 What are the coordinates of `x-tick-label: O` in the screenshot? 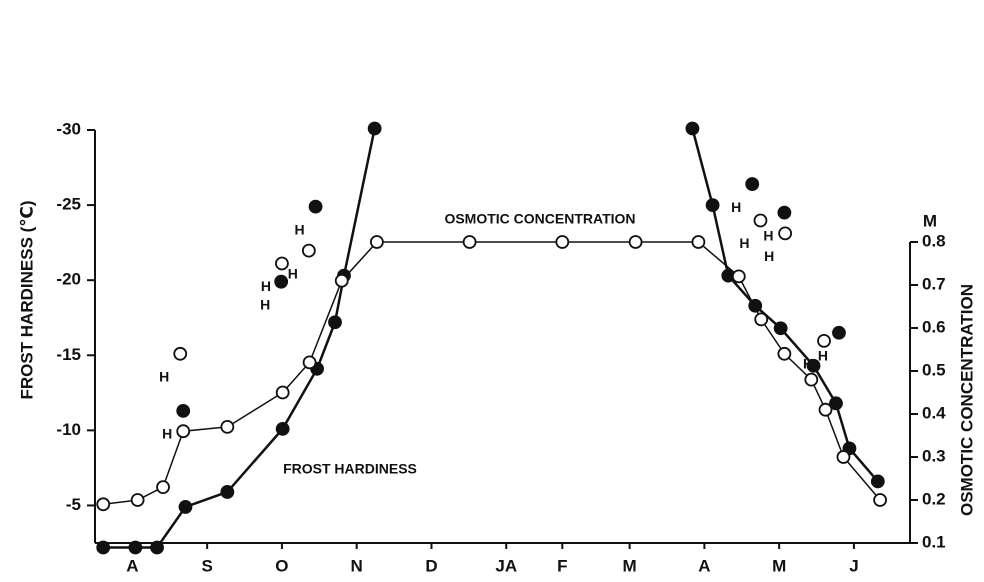 It's located at (281, 565).